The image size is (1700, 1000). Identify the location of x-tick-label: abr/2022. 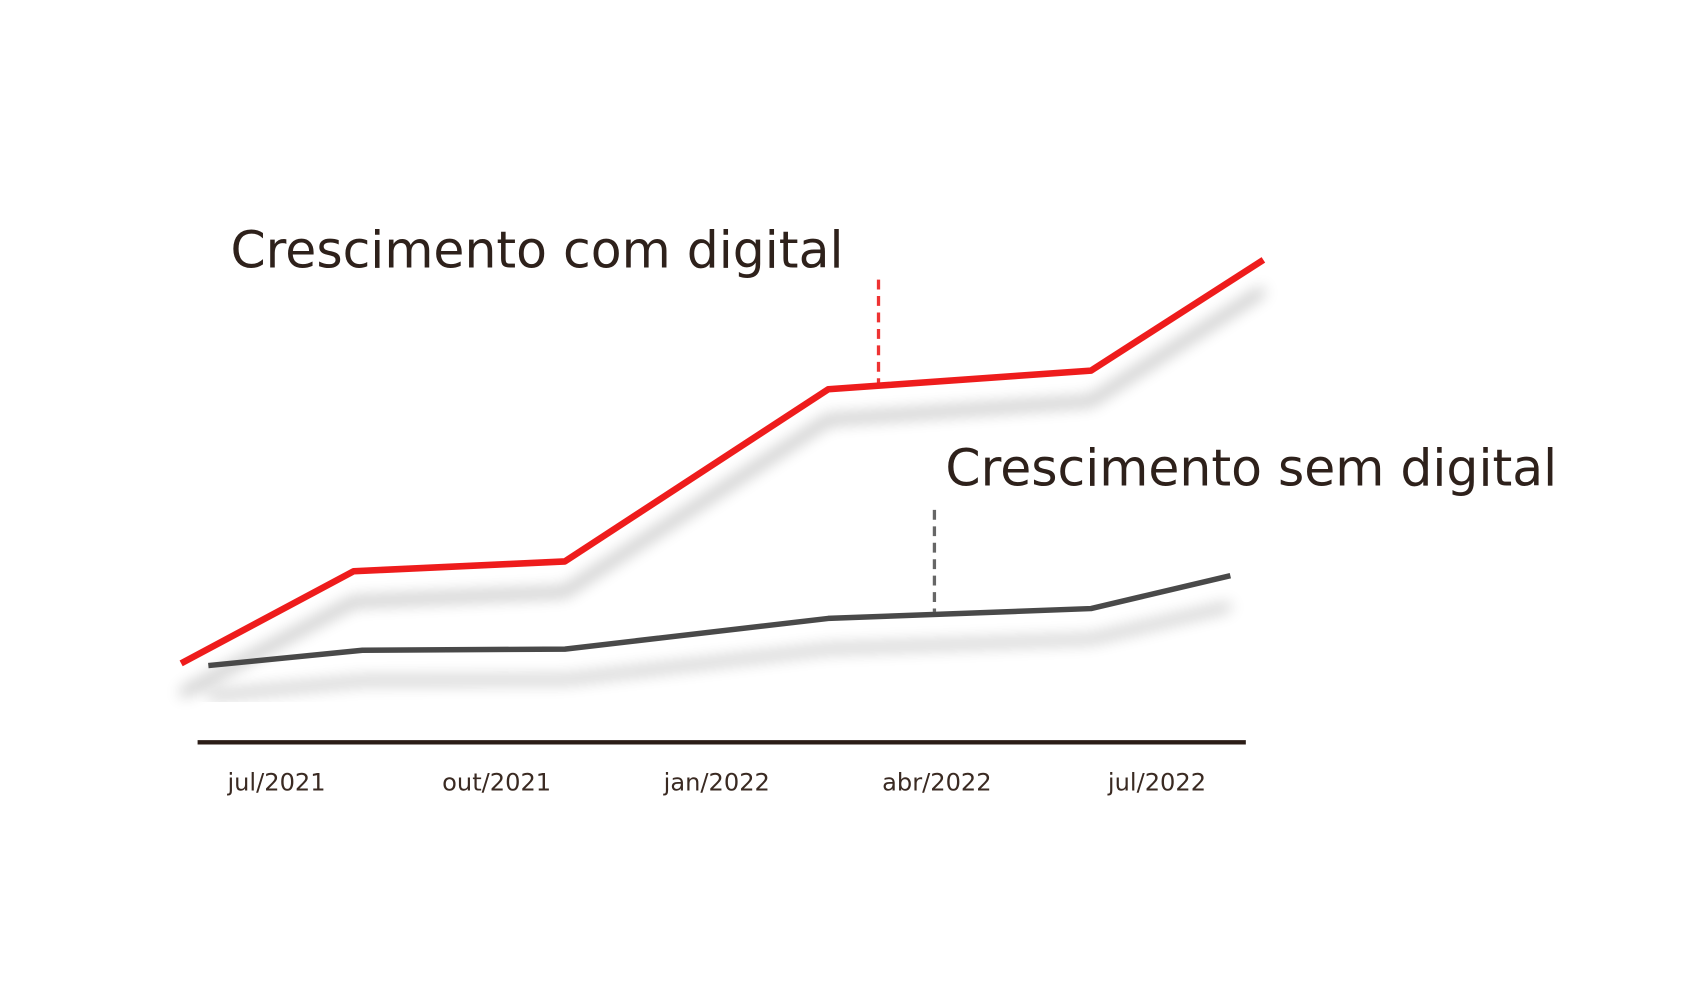
(936, 783).